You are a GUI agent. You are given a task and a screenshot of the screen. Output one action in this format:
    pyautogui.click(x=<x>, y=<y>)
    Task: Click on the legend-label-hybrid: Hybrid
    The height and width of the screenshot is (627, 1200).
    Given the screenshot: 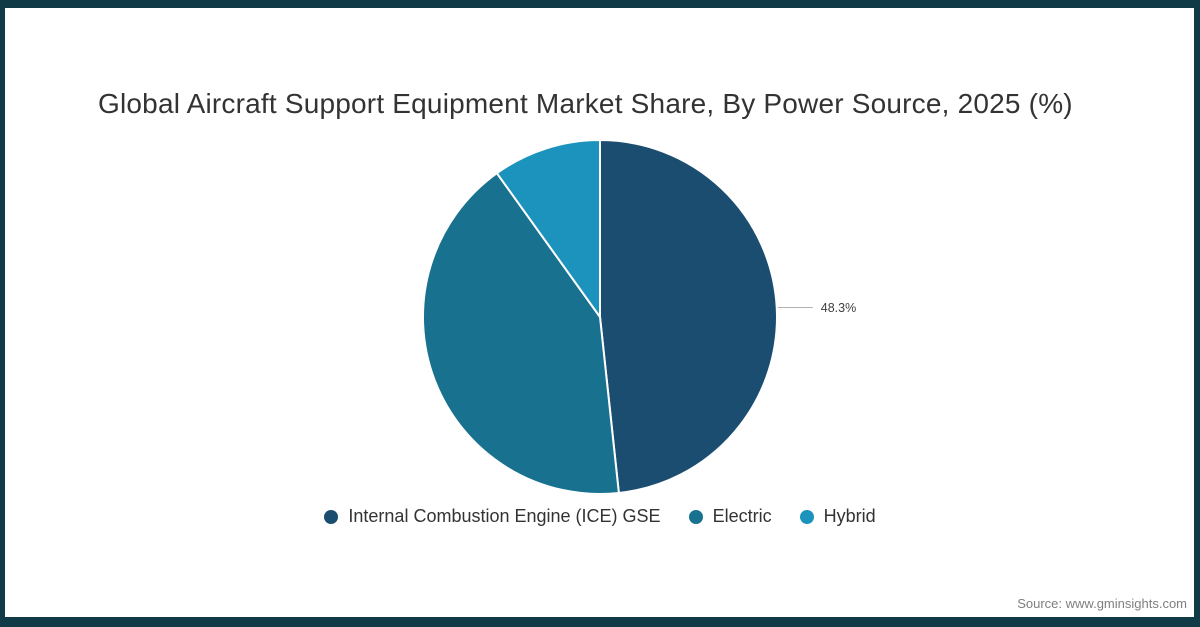 What is the action you would take?
    pyautogui.click(x=849, y=516)
    